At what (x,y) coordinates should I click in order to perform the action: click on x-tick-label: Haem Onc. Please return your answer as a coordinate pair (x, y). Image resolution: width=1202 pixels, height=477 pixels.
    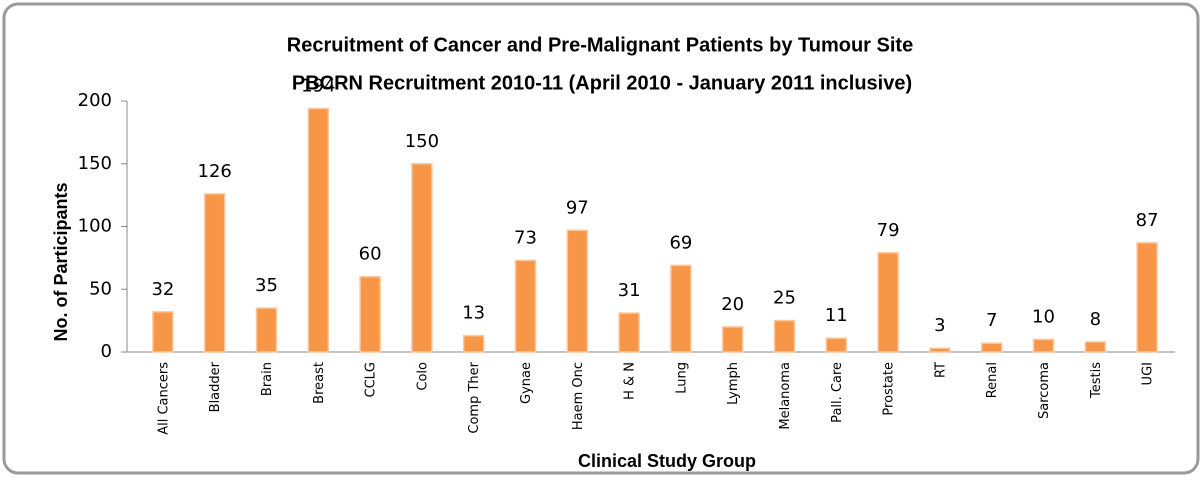
    Looking at the image, I should click on (578, 396).